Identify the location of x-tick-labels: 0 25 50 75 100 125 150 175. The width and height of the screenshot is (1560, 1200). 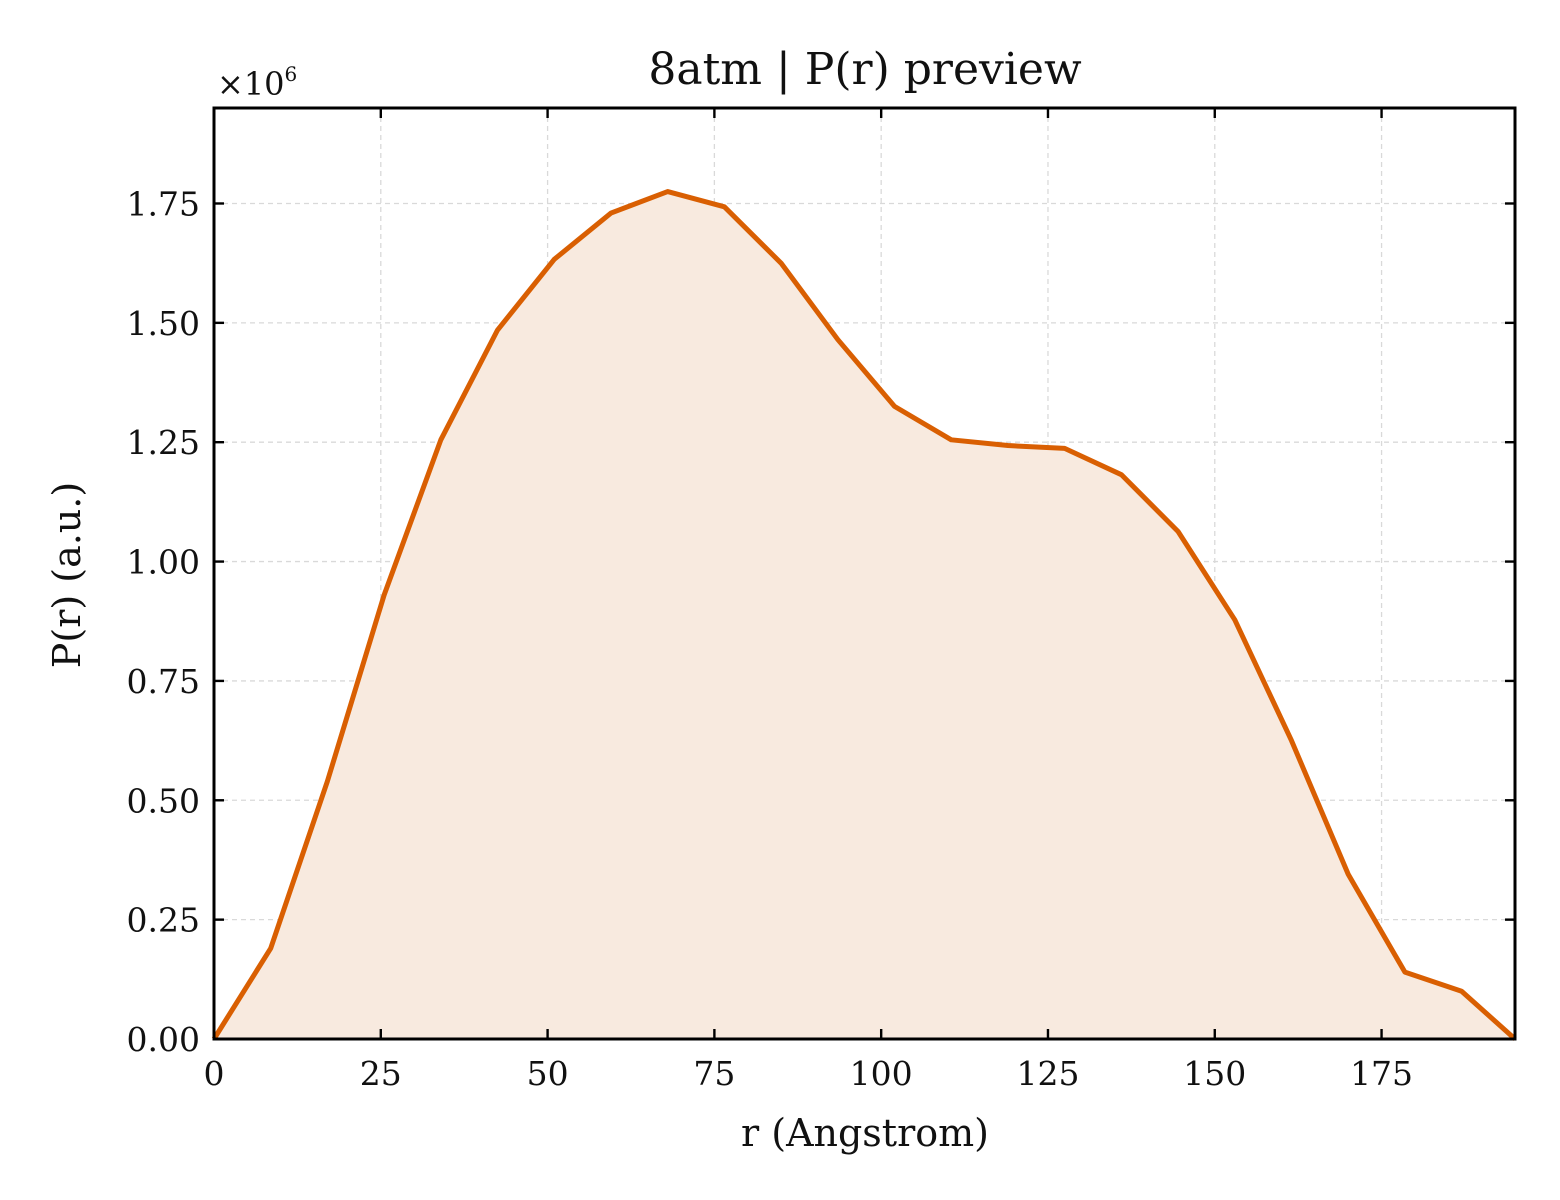
(809, 1073).